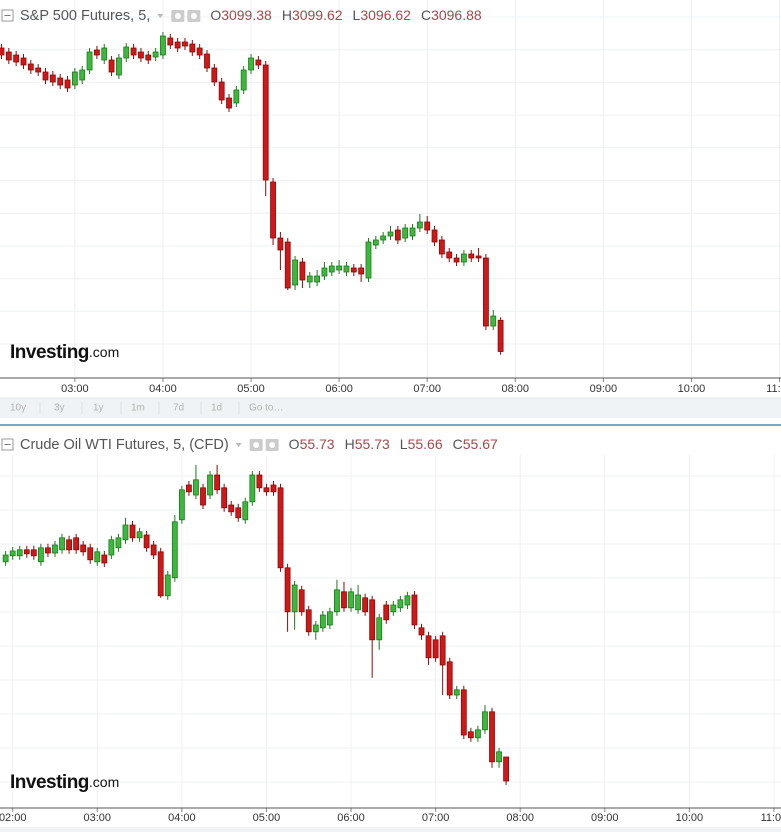  I want to click on ohlc-label: L, so click(357, 15).